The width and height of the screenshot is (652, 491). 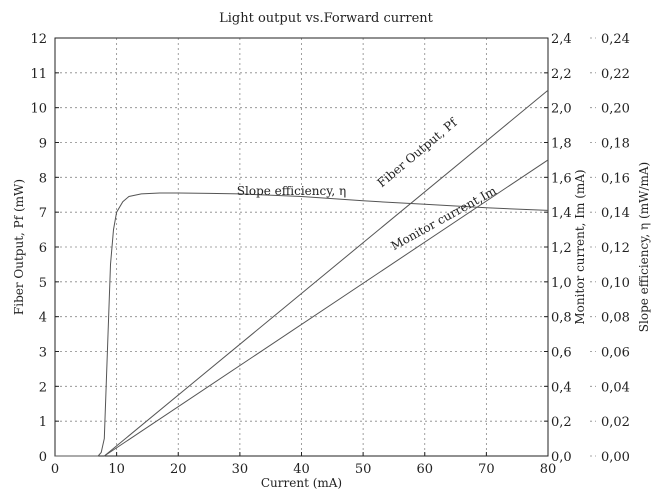 I want to click on y-right2-tick-label: 0,06, so click(x=615, y=353).